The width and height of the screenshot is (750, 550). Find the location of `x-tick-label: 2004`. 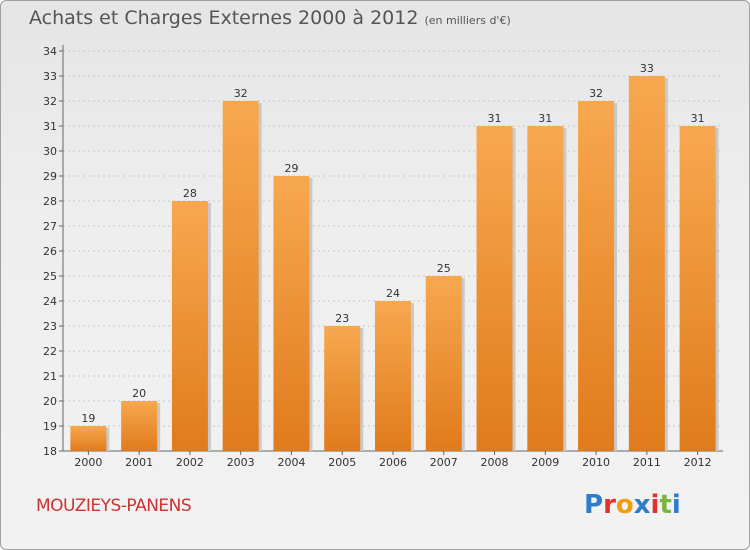

x-tick-label: 2004 is located at coordinates (291, 462).